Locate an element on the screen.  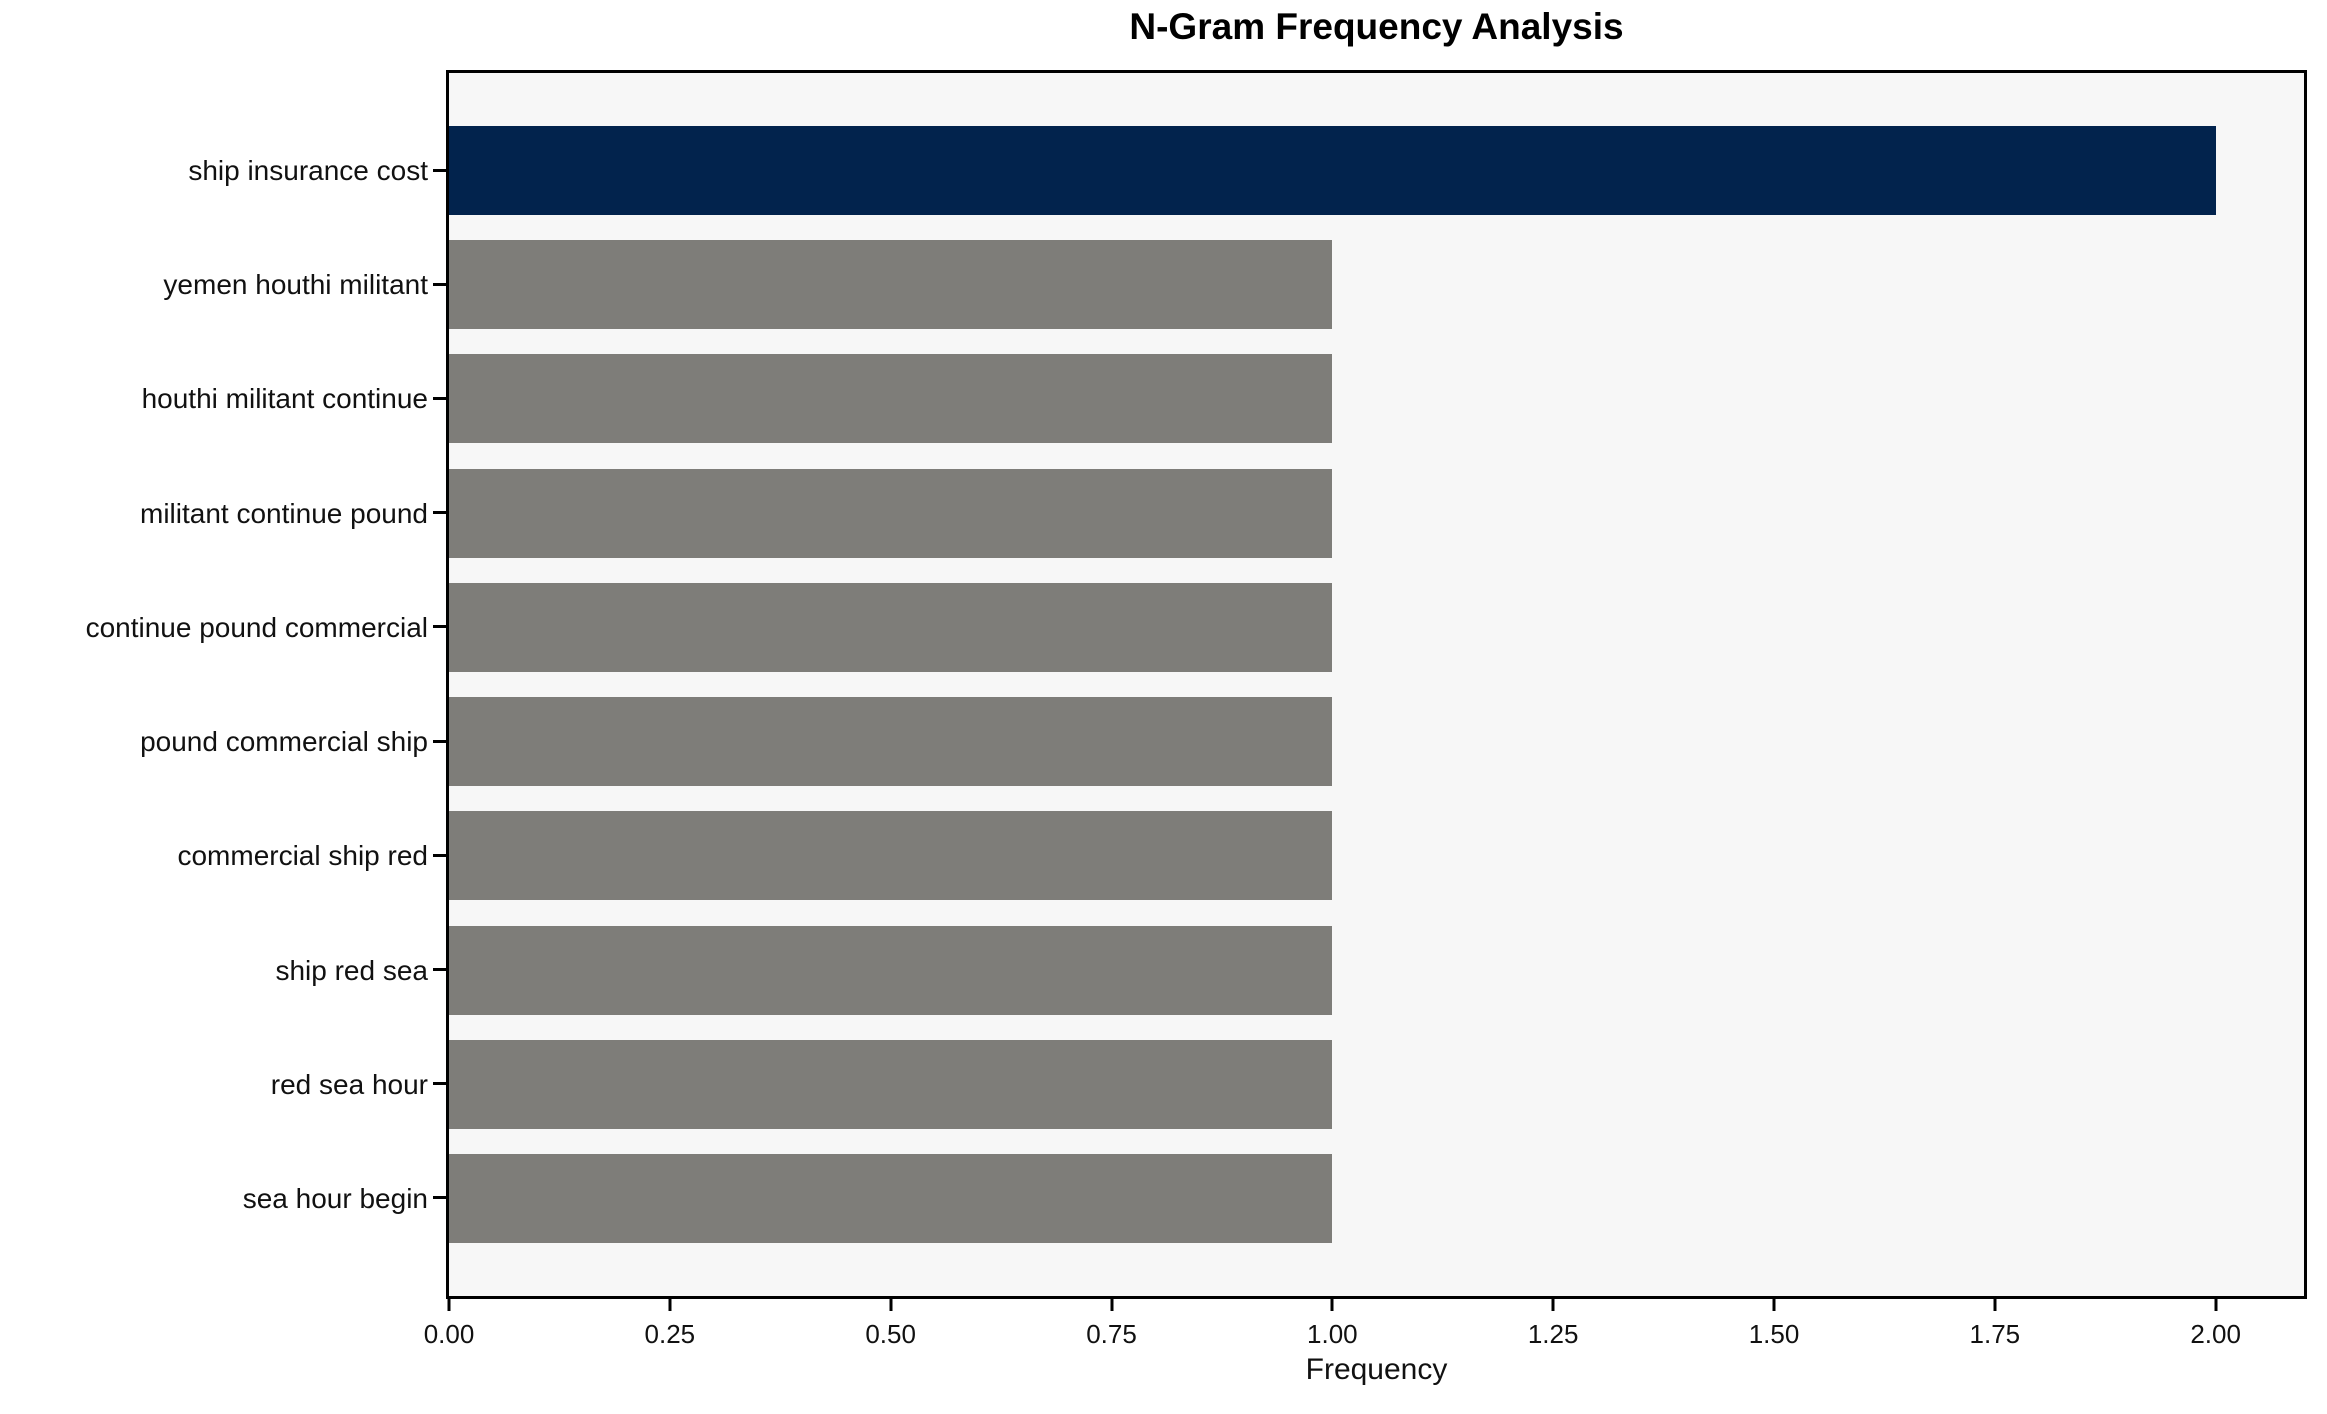
y-tick-label: ship red sea is located at coordinates (351, 970).